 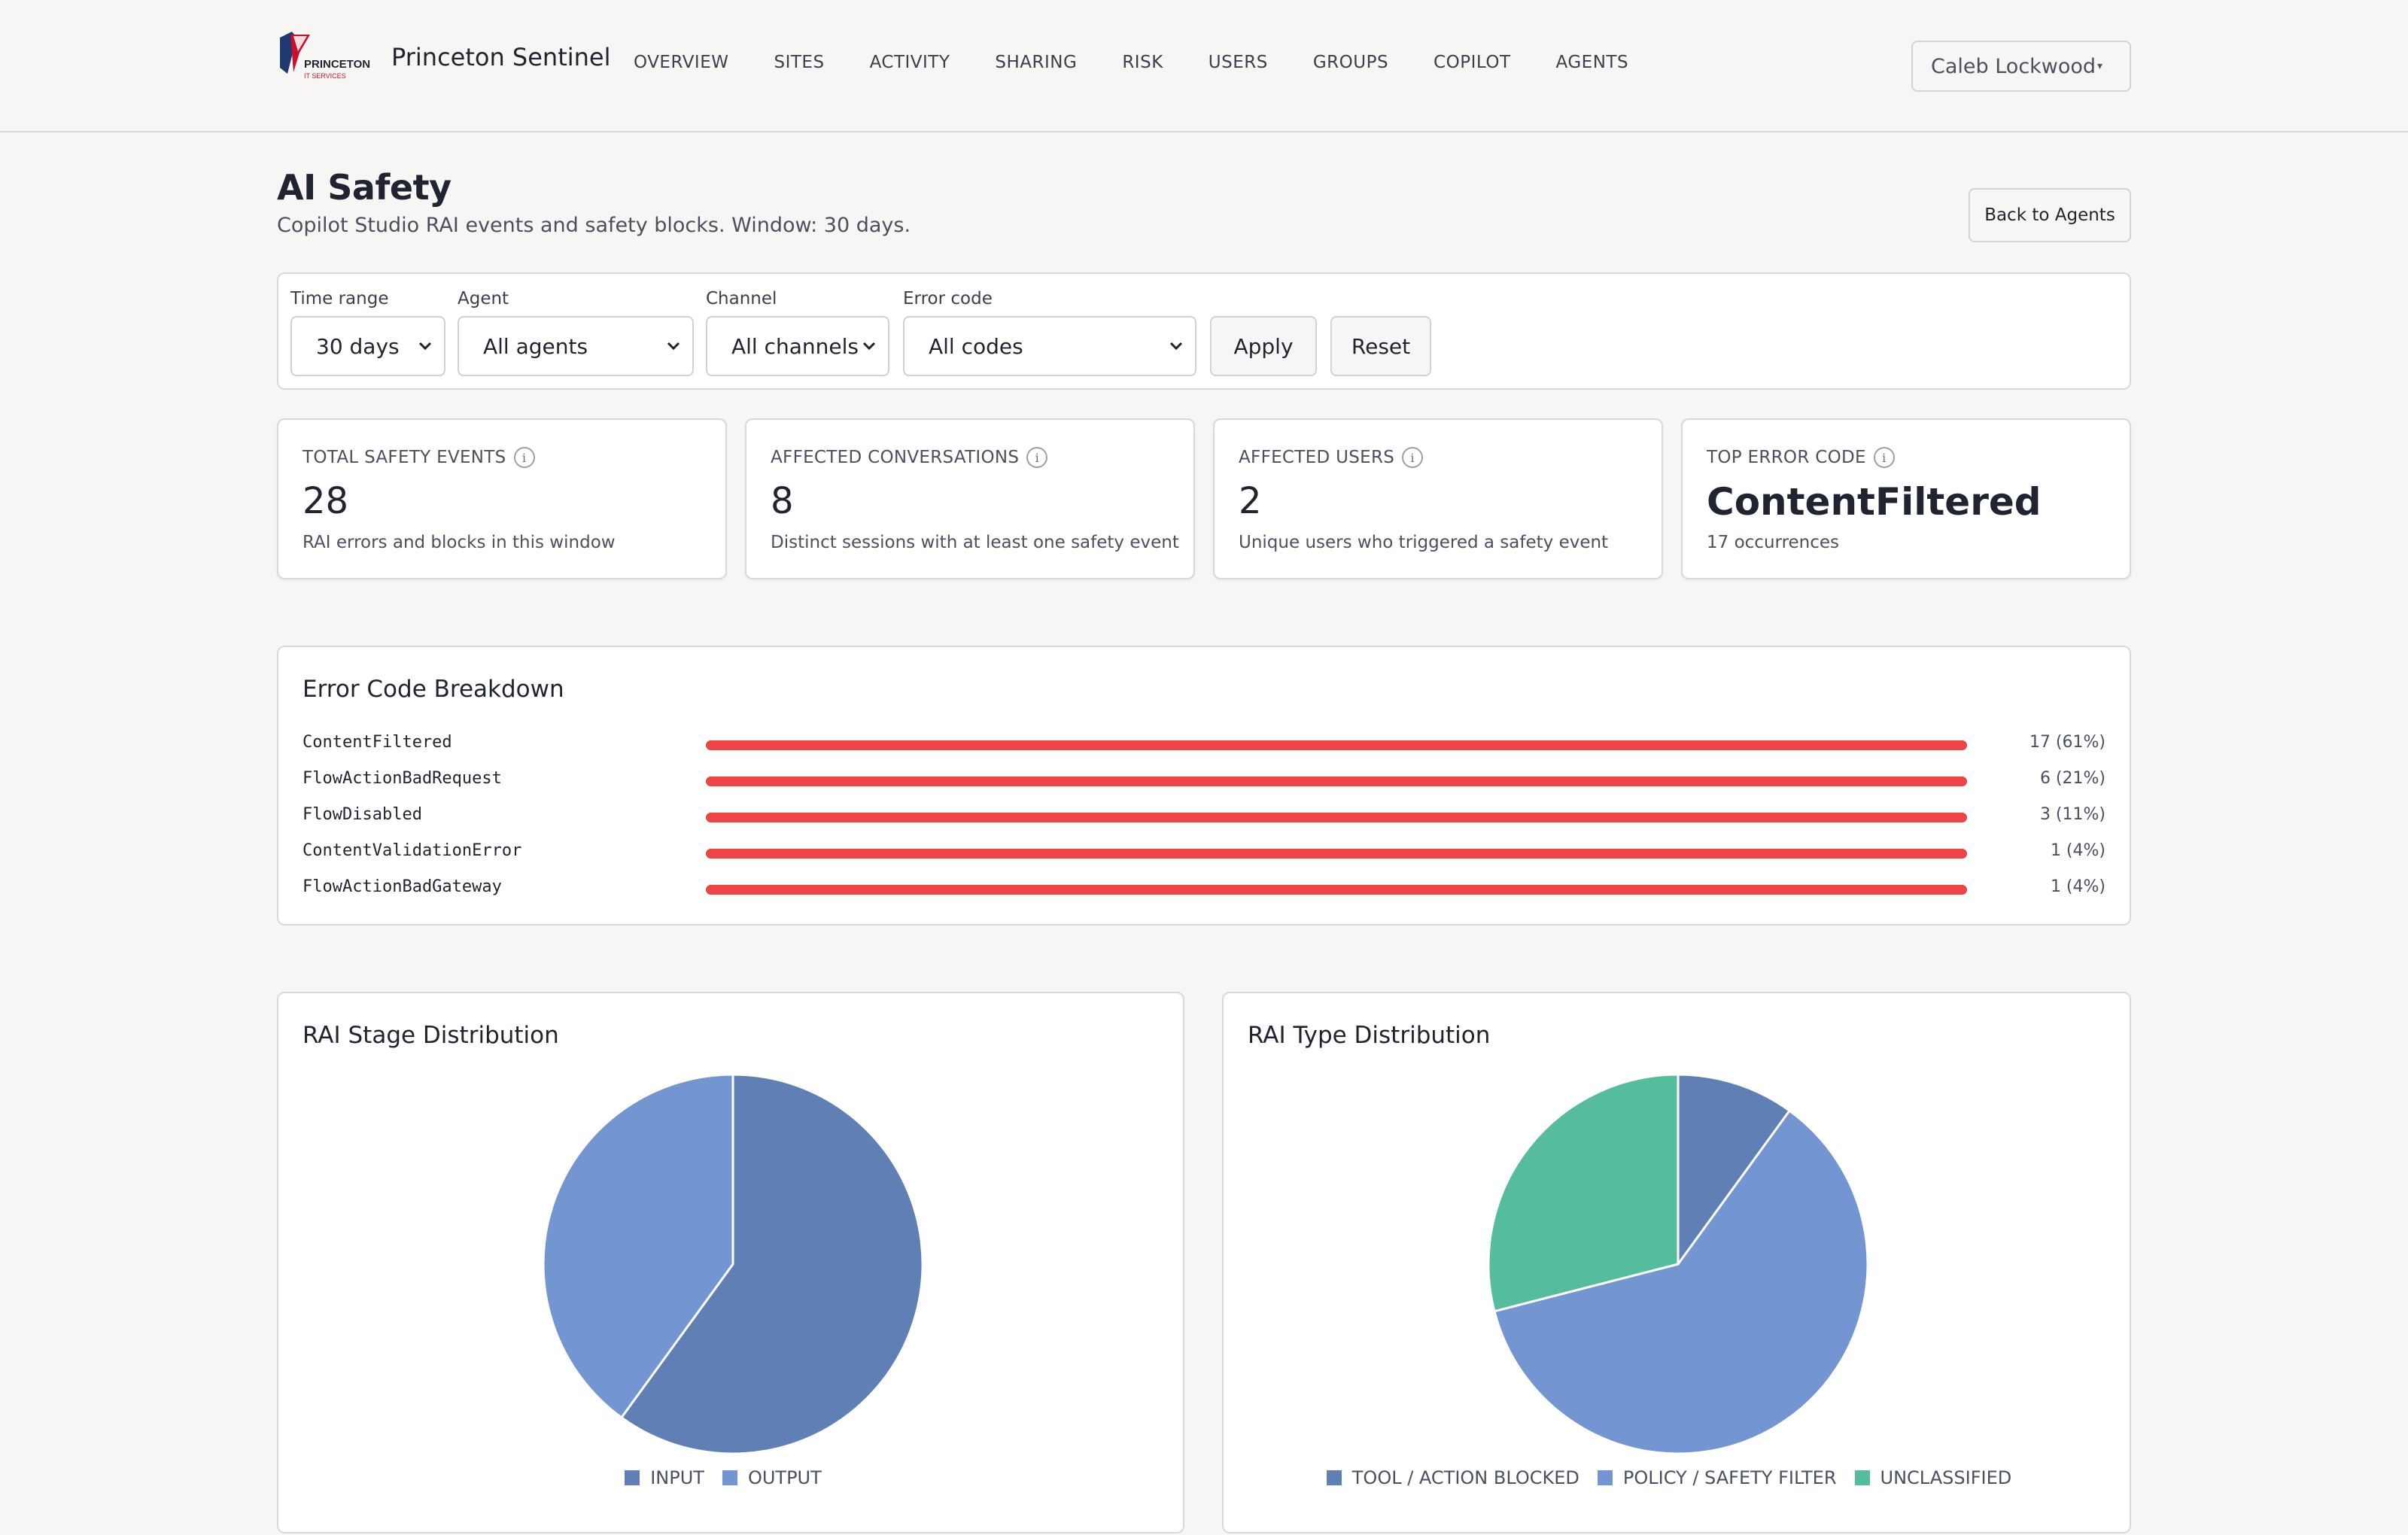 I want to click on error-row: ContentFiltered 17 (61%), so click(x=1204, y=745).